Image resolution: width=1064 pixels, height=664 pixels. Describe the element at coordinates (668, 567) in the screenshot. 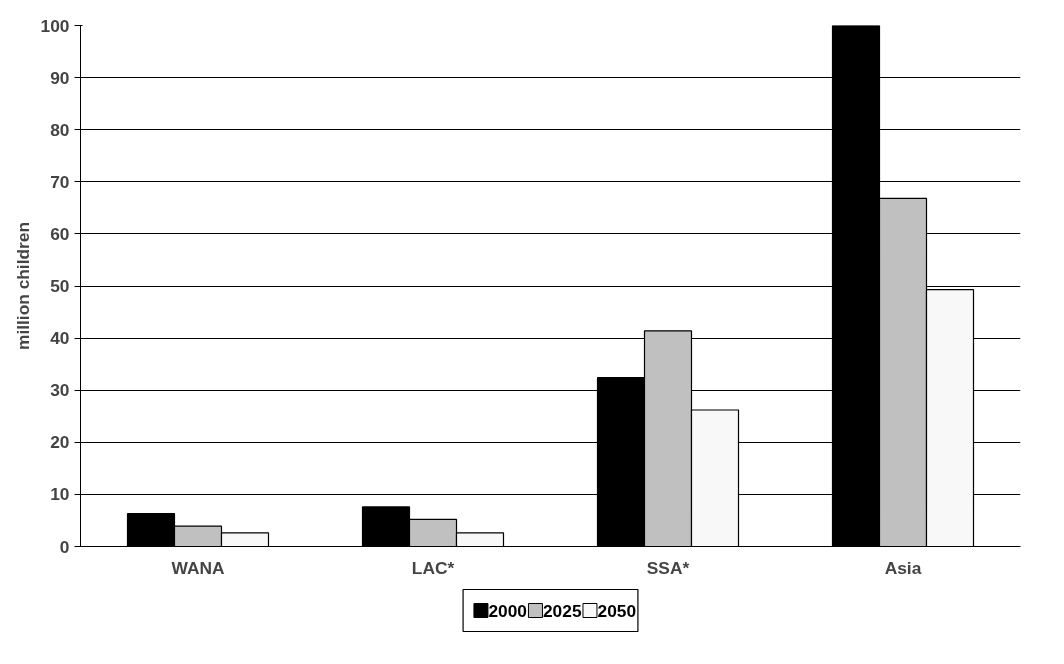

I see `x-tick-label: SSA*` at that location.